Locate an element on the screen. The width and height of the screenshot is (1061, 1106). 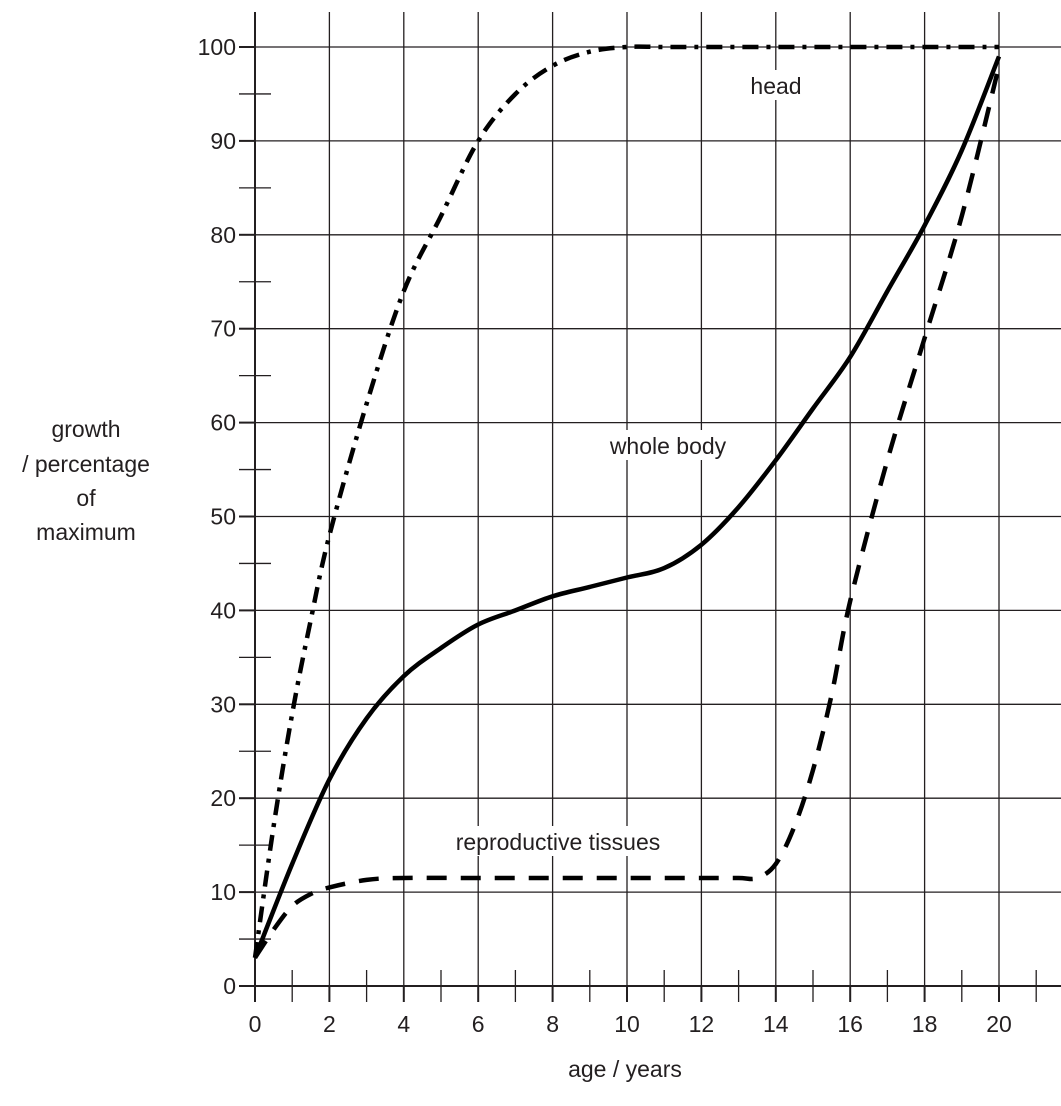
annotation-whole-body: whole body is located at coordinates (668, 446).